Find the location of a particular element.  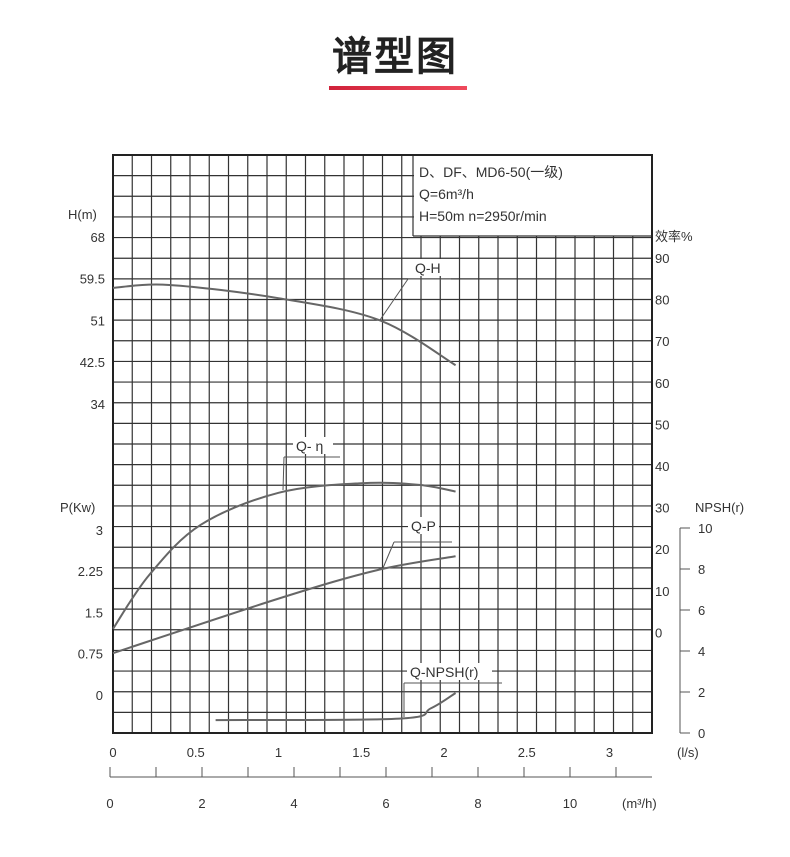

eff-tick-label: 30 is located at coordinates (662, 508).